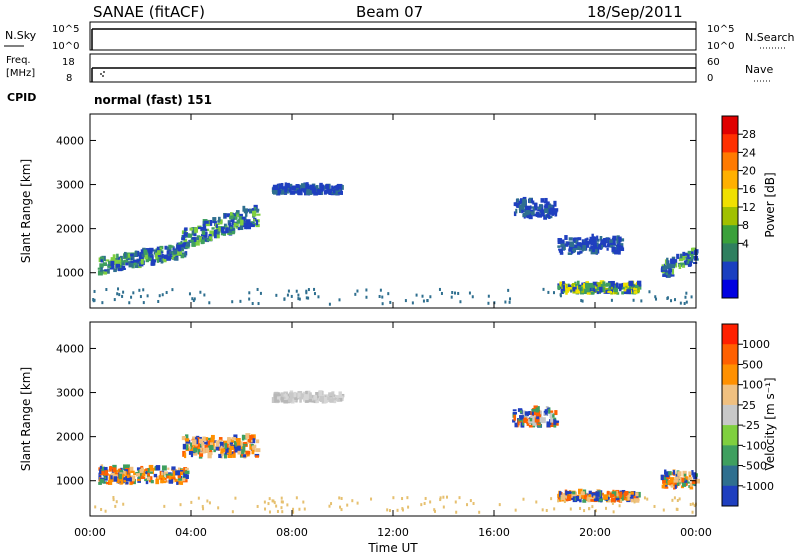 The height and width of the screenshot is (554, 800). I want to click on beam-title: Beam 07, so click(389, 12).